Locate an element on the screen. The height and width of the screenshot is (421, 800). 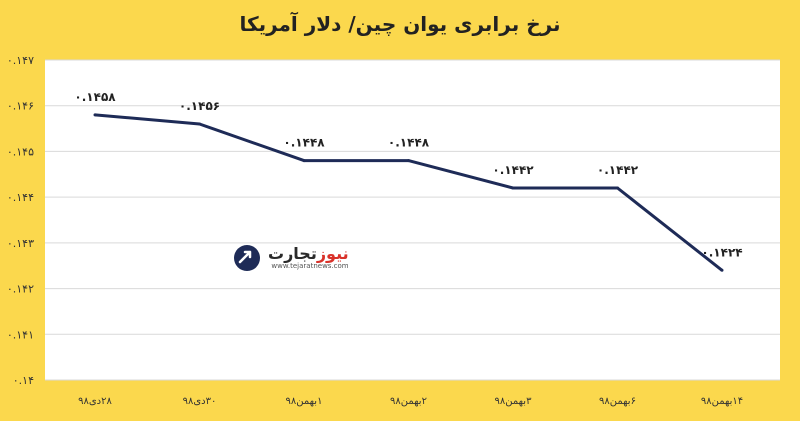
y-tick-label: ۰.۱۴۴ is located at coordinates (20, 197).